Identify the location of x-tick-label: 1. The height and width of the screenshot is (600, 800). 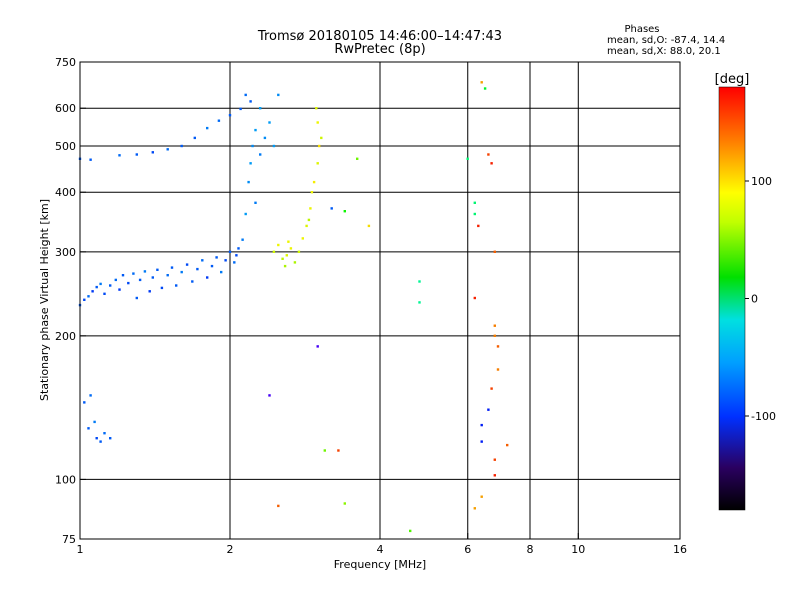
(80, 549).